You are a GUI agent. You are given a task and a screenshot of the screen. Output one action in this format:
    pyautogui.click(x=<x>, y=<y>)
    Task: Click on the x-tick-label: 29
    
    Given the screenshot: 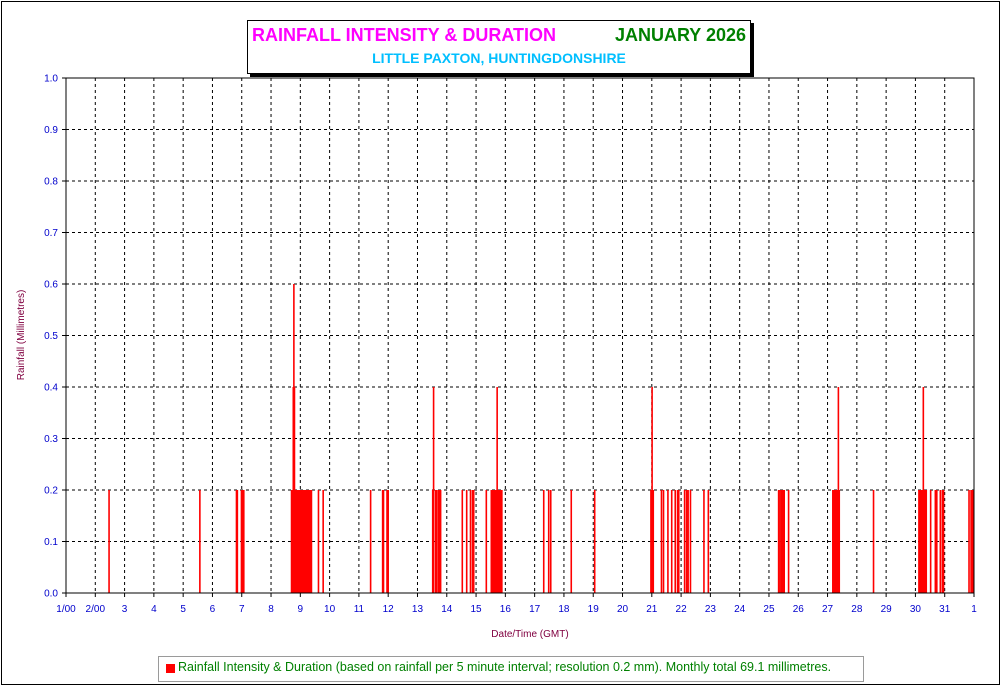 What is the action you would take?
    pyautogui.click(x=887, y=609)
    